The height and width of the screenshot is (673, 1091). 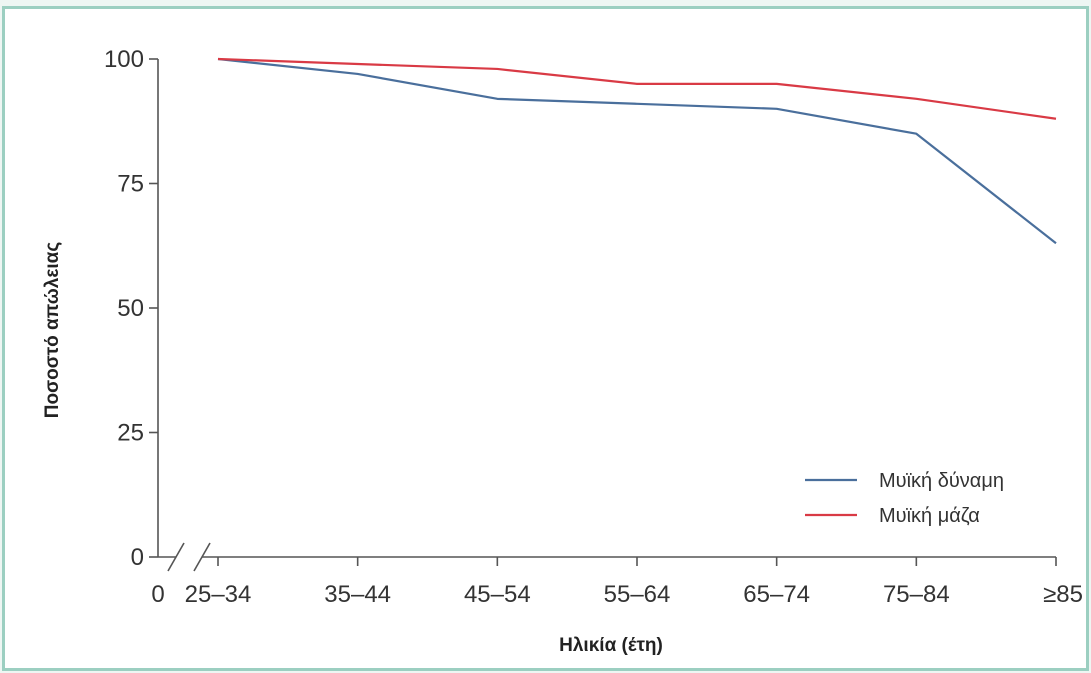 I want to click on x-tick-label: 55–64, so click(x=637, y=594).